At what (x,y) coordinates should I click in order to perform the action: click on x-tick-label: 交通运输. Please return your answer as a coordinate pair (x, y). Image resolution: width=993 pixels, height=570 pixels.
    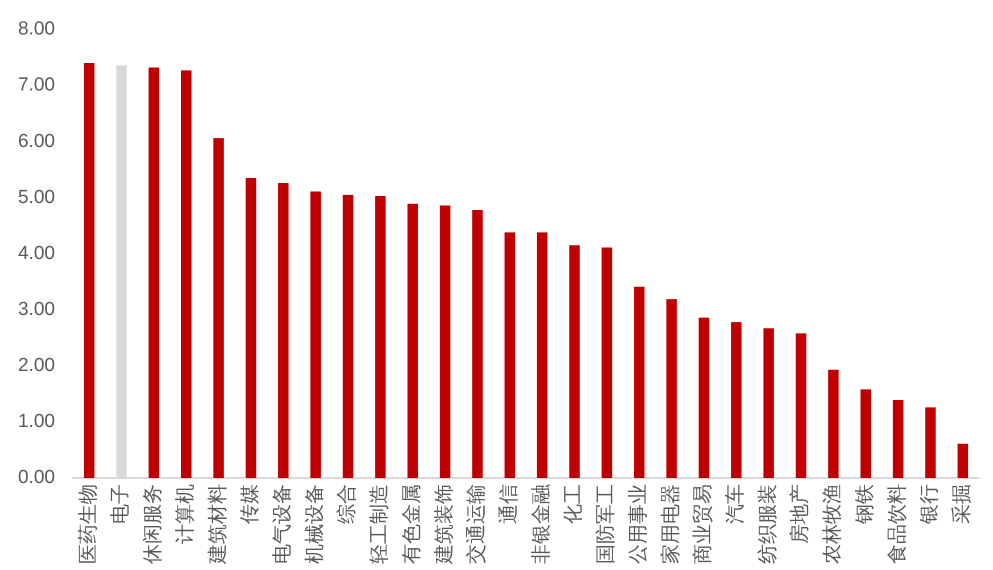
    Looking at the image, I should click on (476, 524).